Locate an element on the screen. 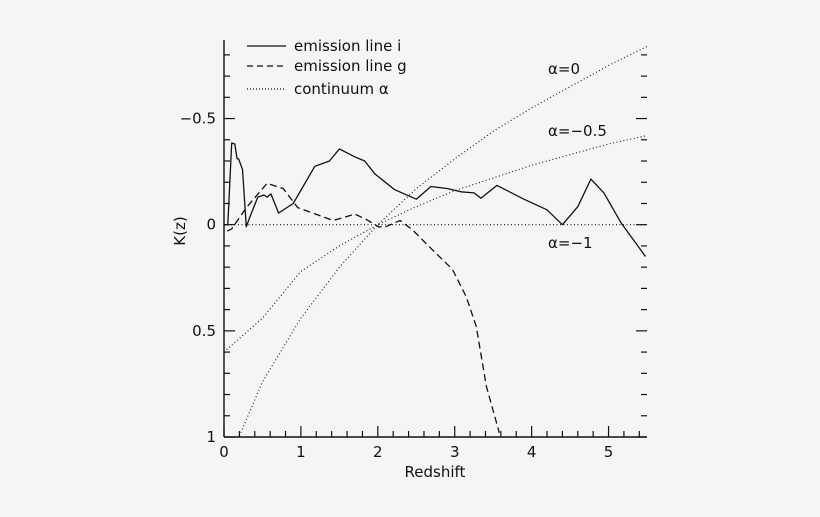 The width and height of the screenshot is (820, 517). x-axis-label: Redshift is located at coordinates (435, 472).